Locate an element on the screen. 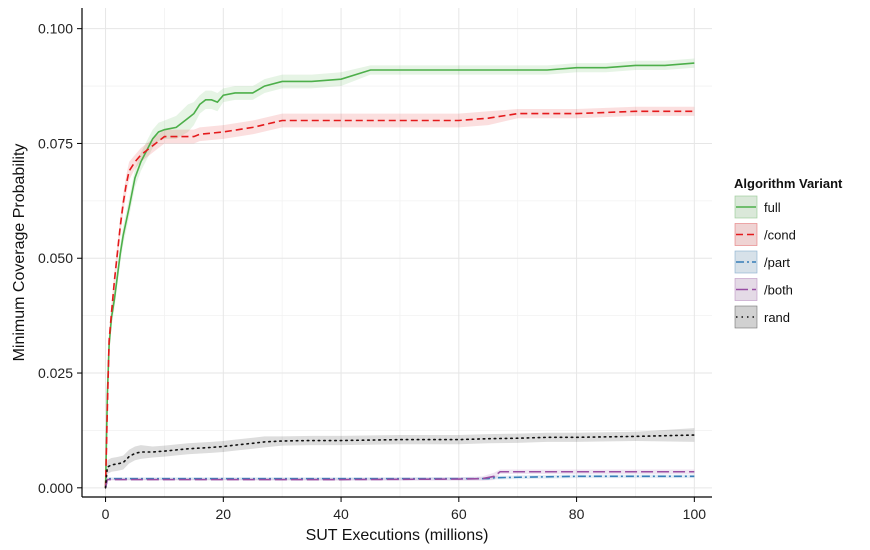 This screenshot has width=870, height=550. x-tick-label: 100 is located at coordinates (695, 514).